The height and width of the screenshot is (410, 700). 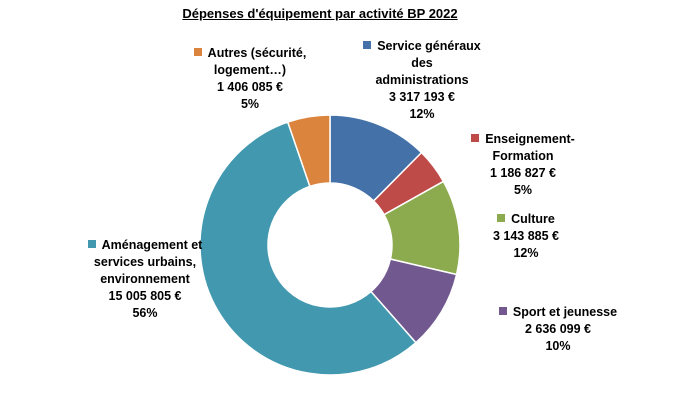 I want to click on label-name-line: Enseignement-, so click(x=530, y=139).